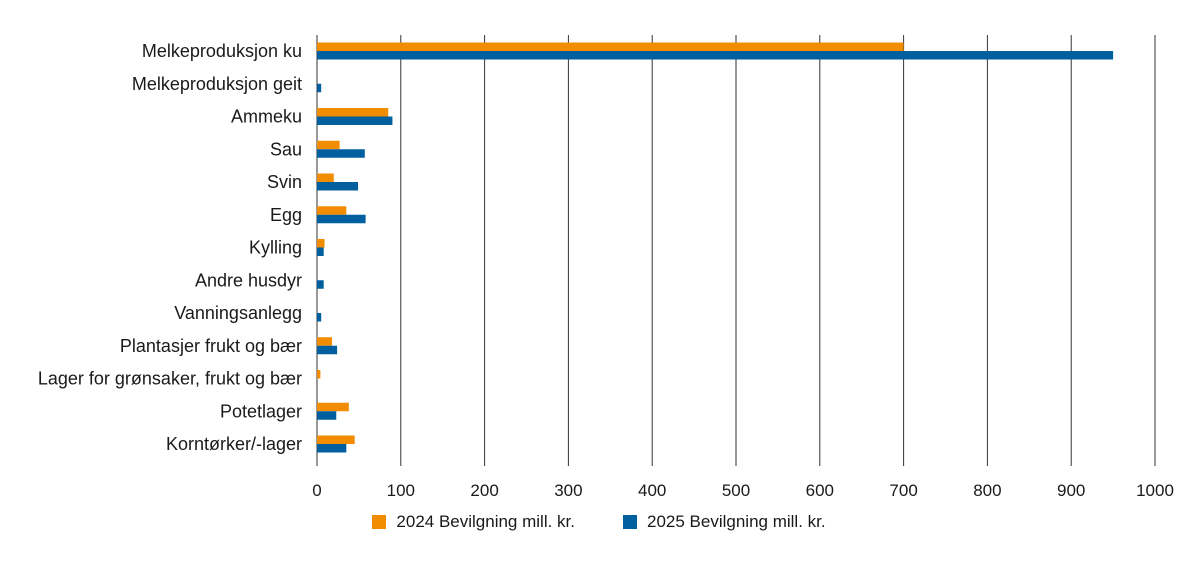 This screenshot has width=1198, height=568. I want to click on x-tick-label: 600, so click(820, 490).